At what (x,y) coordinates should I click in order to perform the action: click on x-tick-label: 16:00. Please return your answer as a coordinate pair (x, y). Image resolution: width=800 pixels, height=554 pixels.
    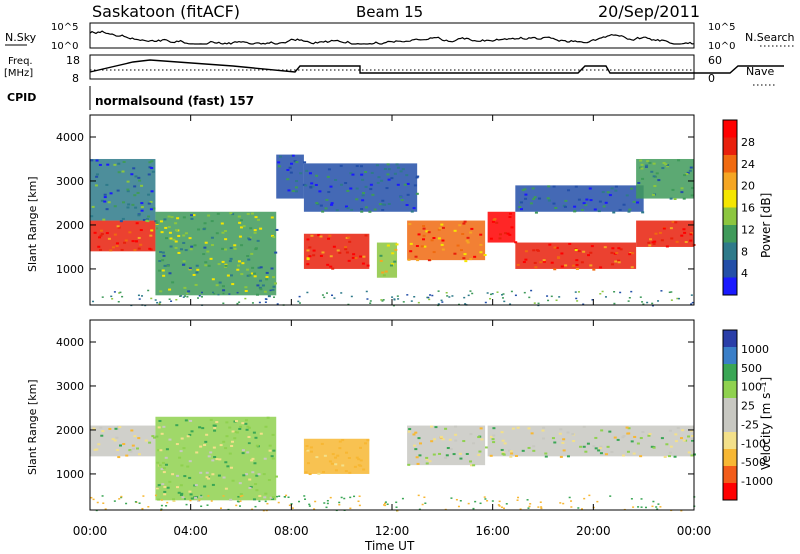
    Looking at the image, I should click on (492, 531).